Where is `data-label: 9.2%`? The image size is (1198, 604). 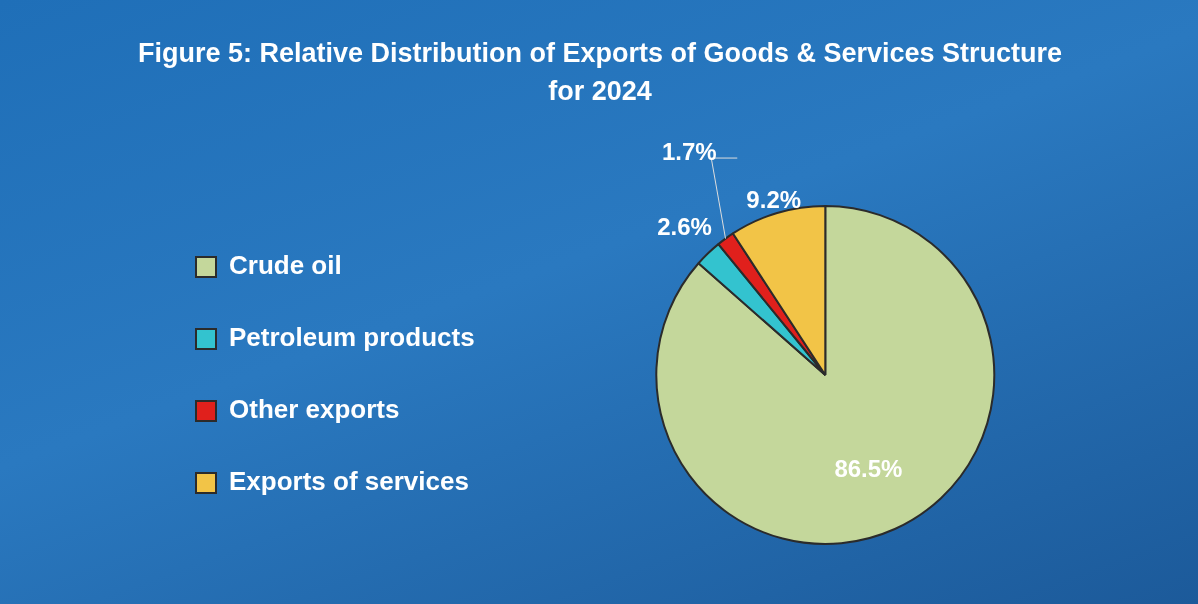 data-label: 9.2% is located at coordinates (774, 200).